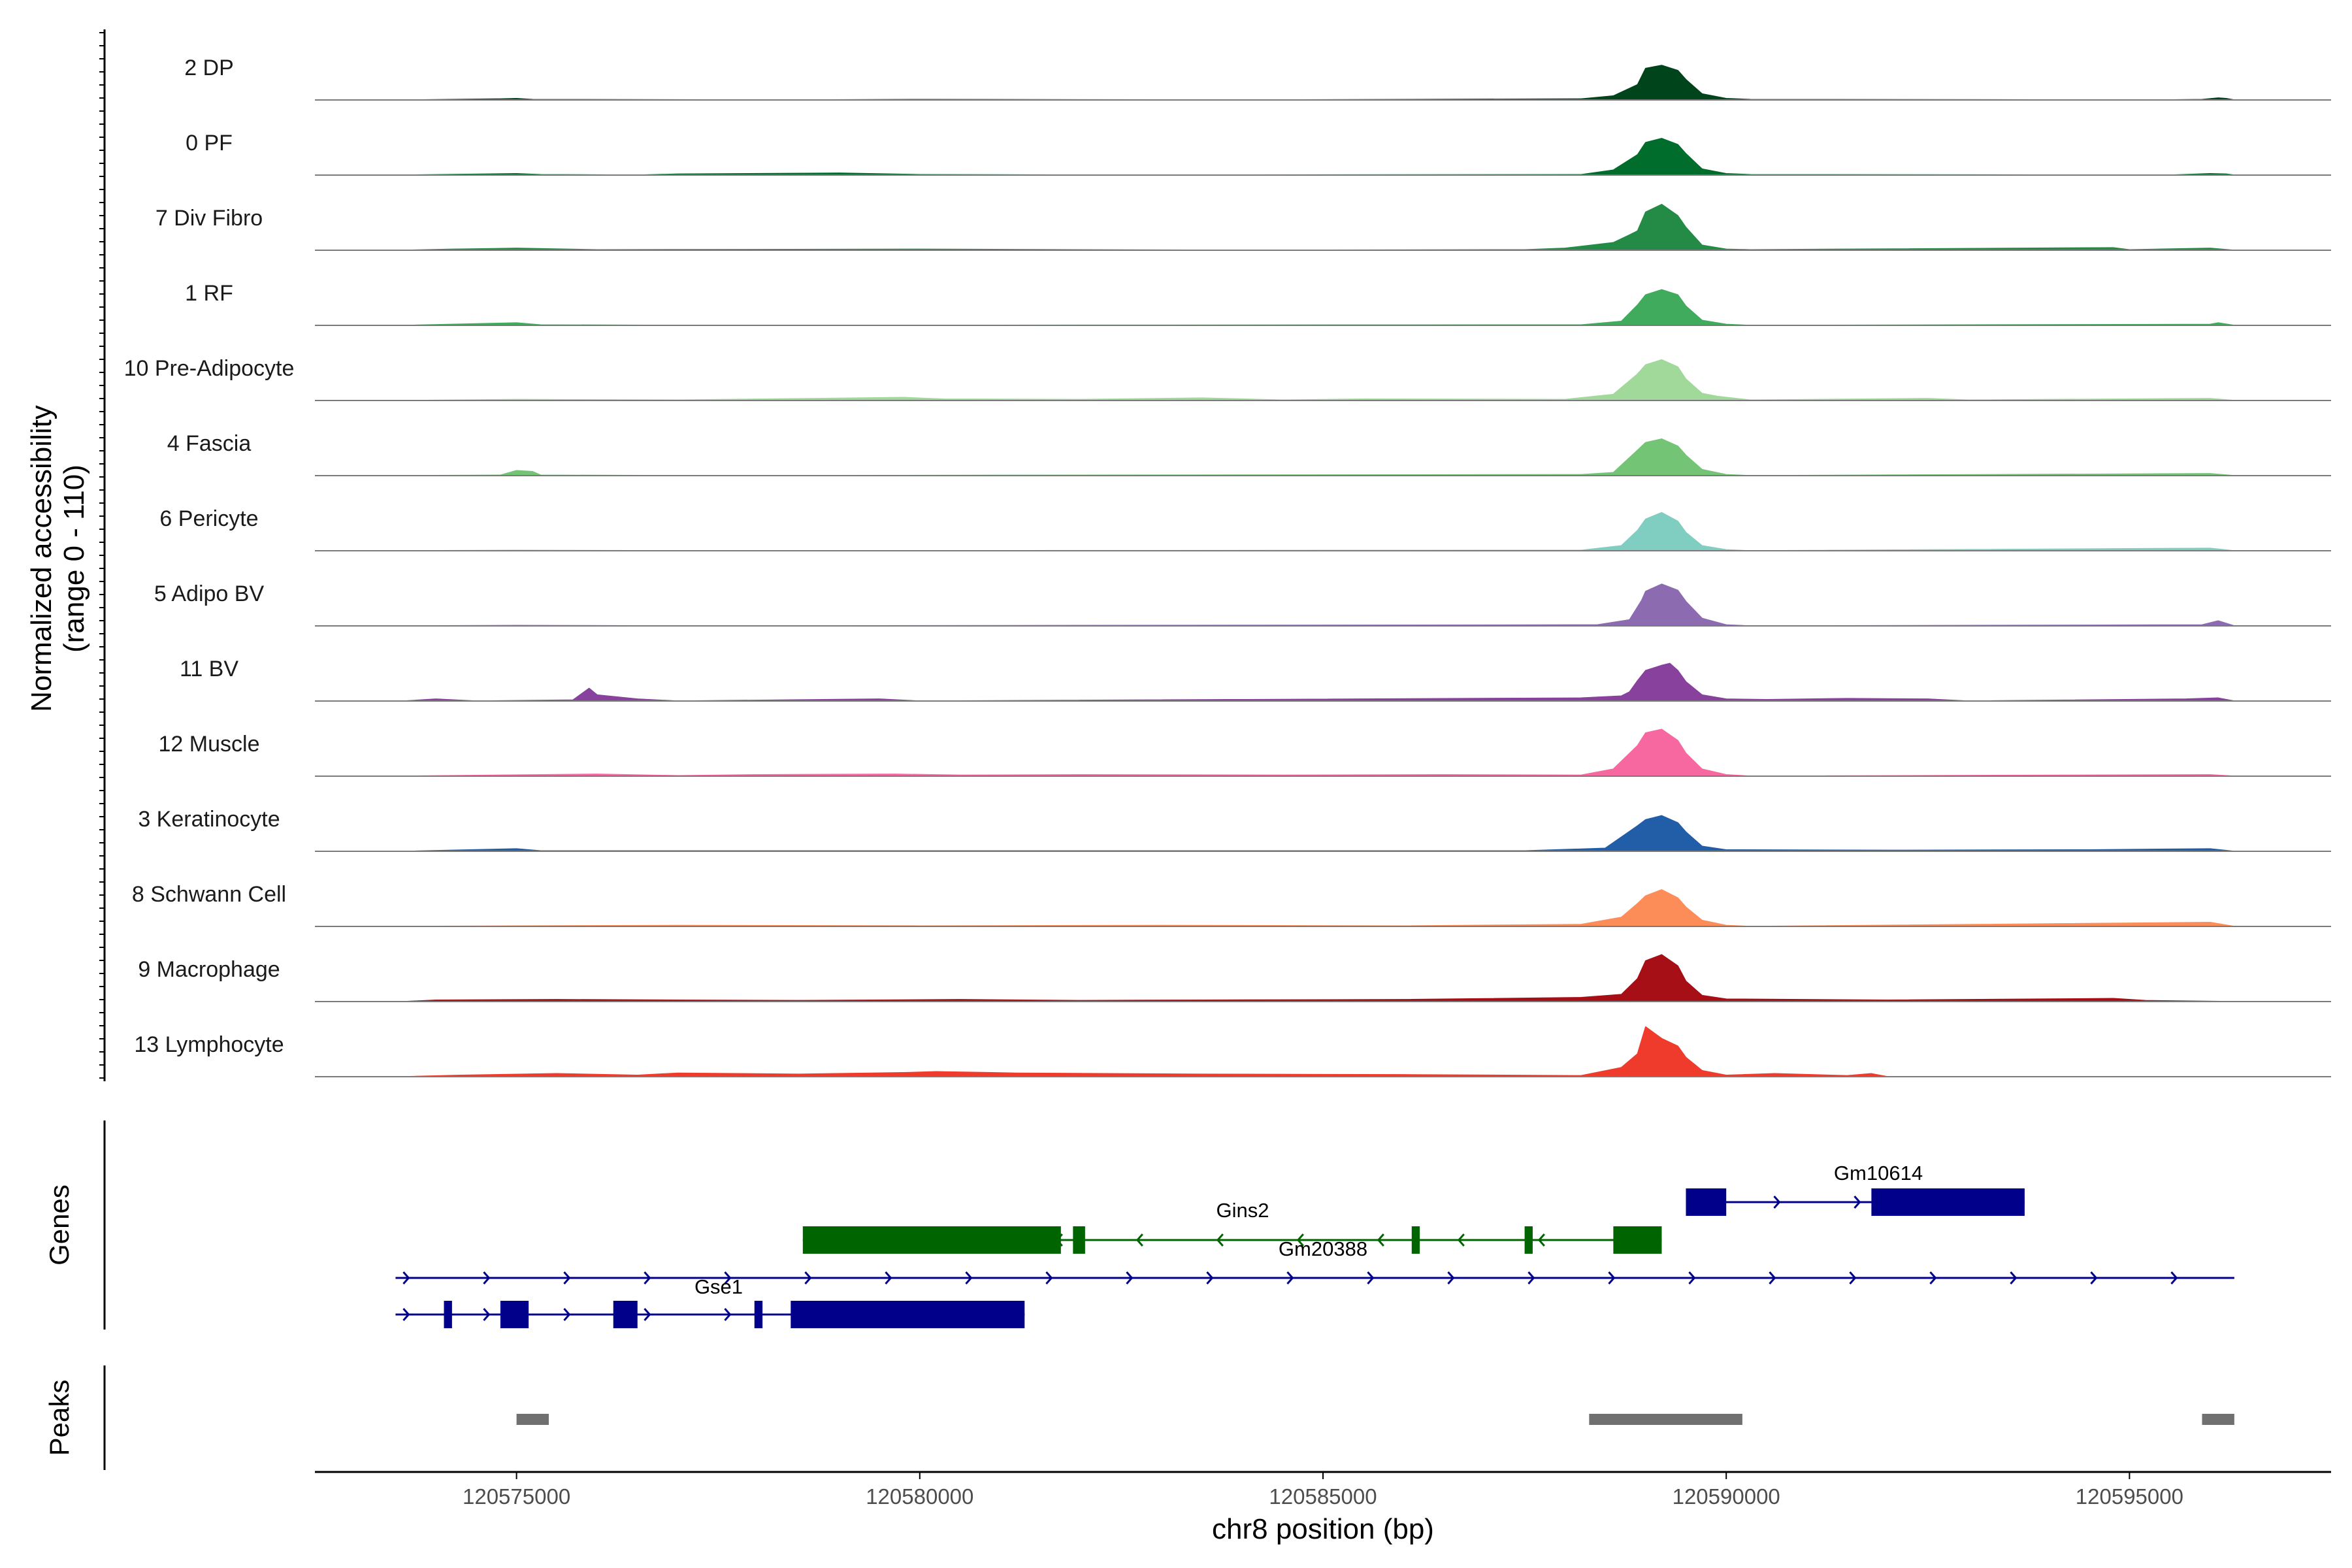  Describe the element at coordinates (41, 558) in the screenshot. I see `y-axis-title-main: Normalized accessibility` at that location.